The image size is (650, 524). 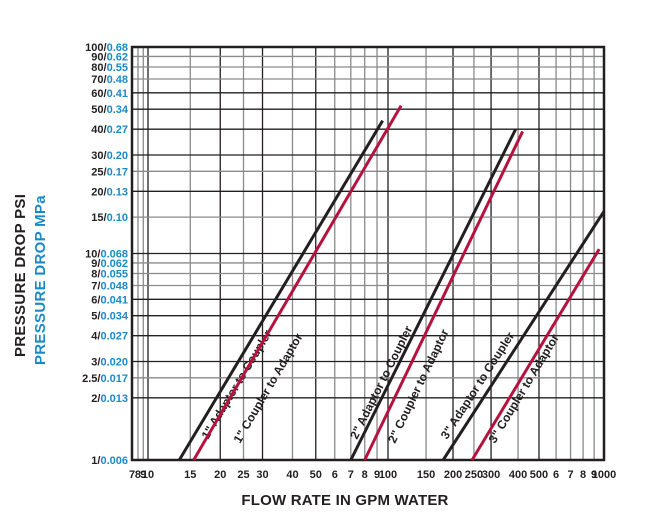 I want to click on x-tick-label: 25, so click(x=243, y=475).